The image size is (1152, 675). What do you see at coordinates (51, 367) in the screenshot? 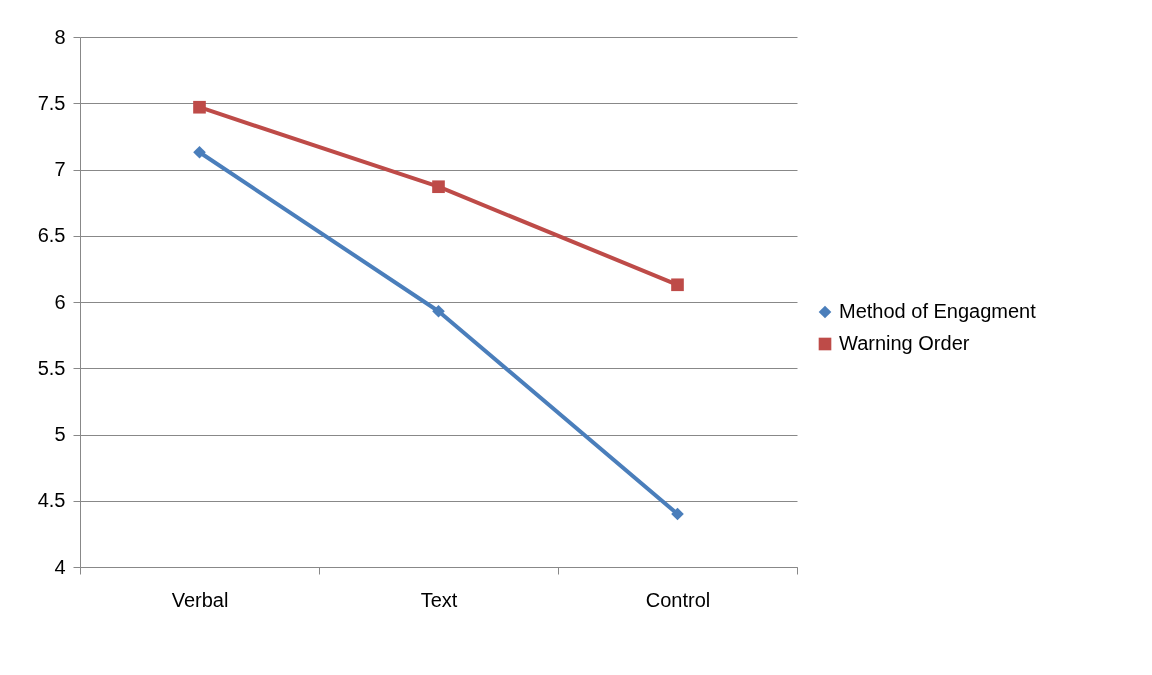
I see `y-tick-label: 5.5` at bounding box center [51, 367].